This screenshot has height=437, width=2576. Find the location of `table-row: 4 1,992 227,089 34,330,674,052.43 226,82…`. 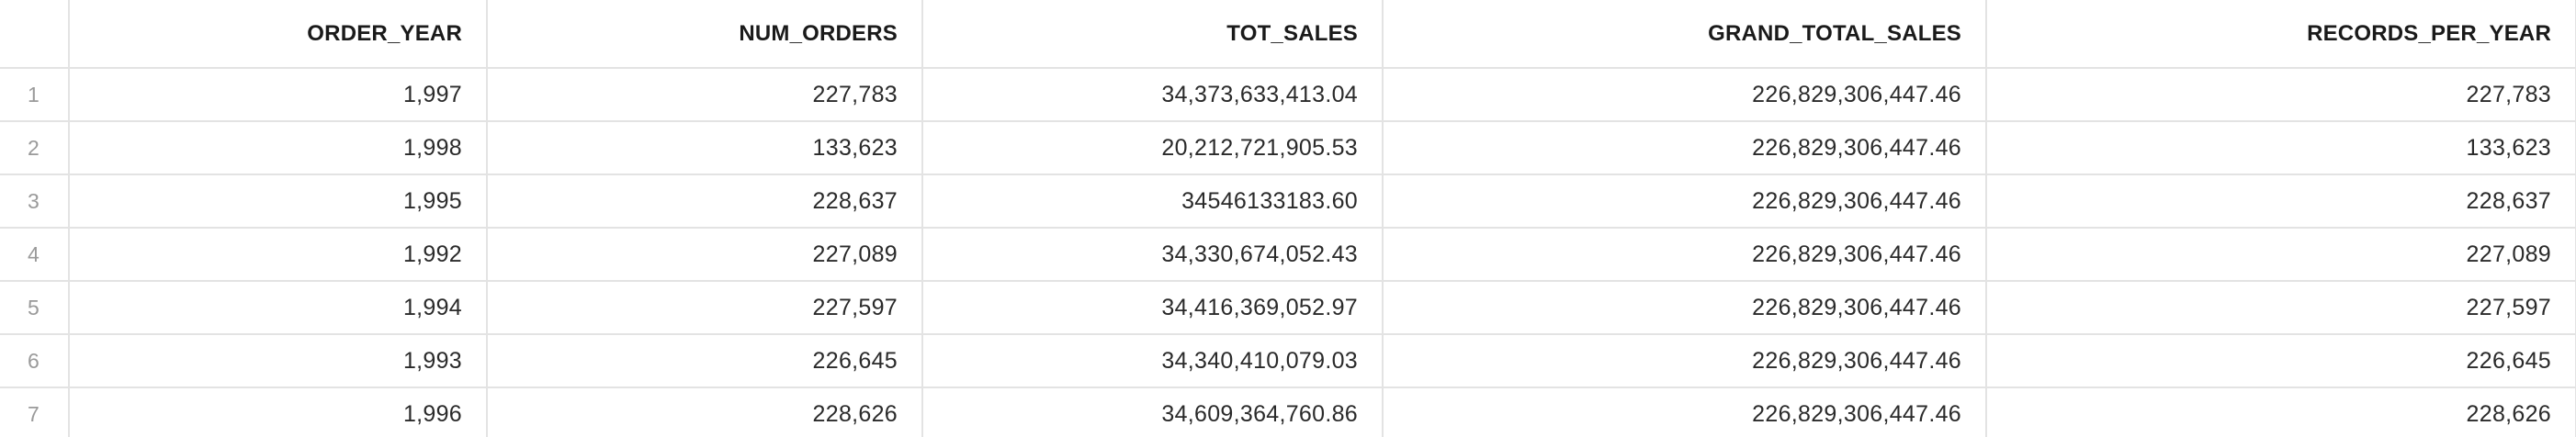

table-row: 4 1,992 227,089 34,330,674,052.43 226,82… is located at coordinates (1288, 254).